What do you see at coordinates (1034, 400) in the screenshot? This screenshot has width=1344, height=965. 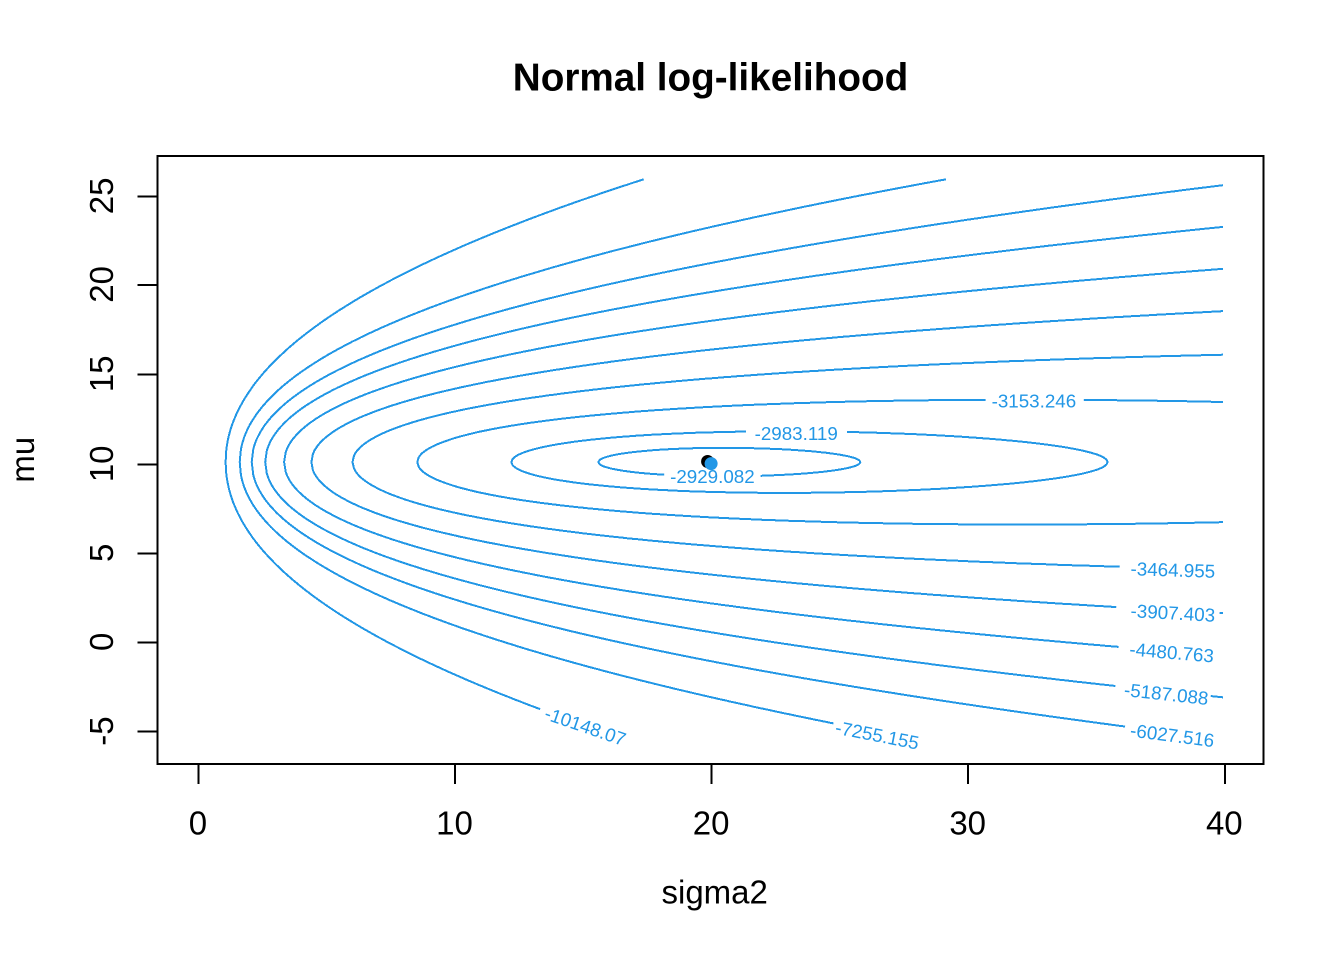 I see `svg-text: -3153.246` at bounding box center [1034, 400].